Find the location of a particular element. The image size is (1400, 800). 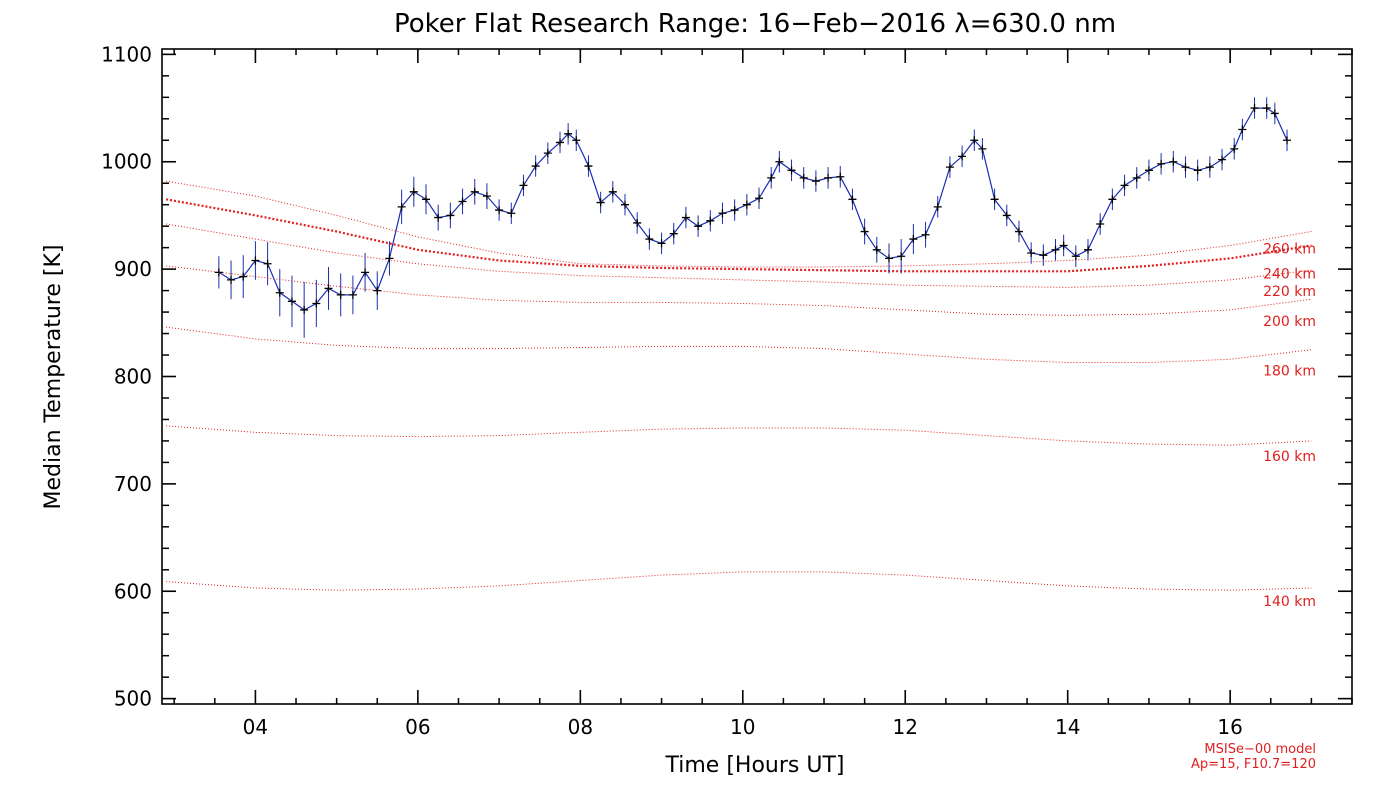

model-curve-label: 140 km is located at coordinates (1289, 602).